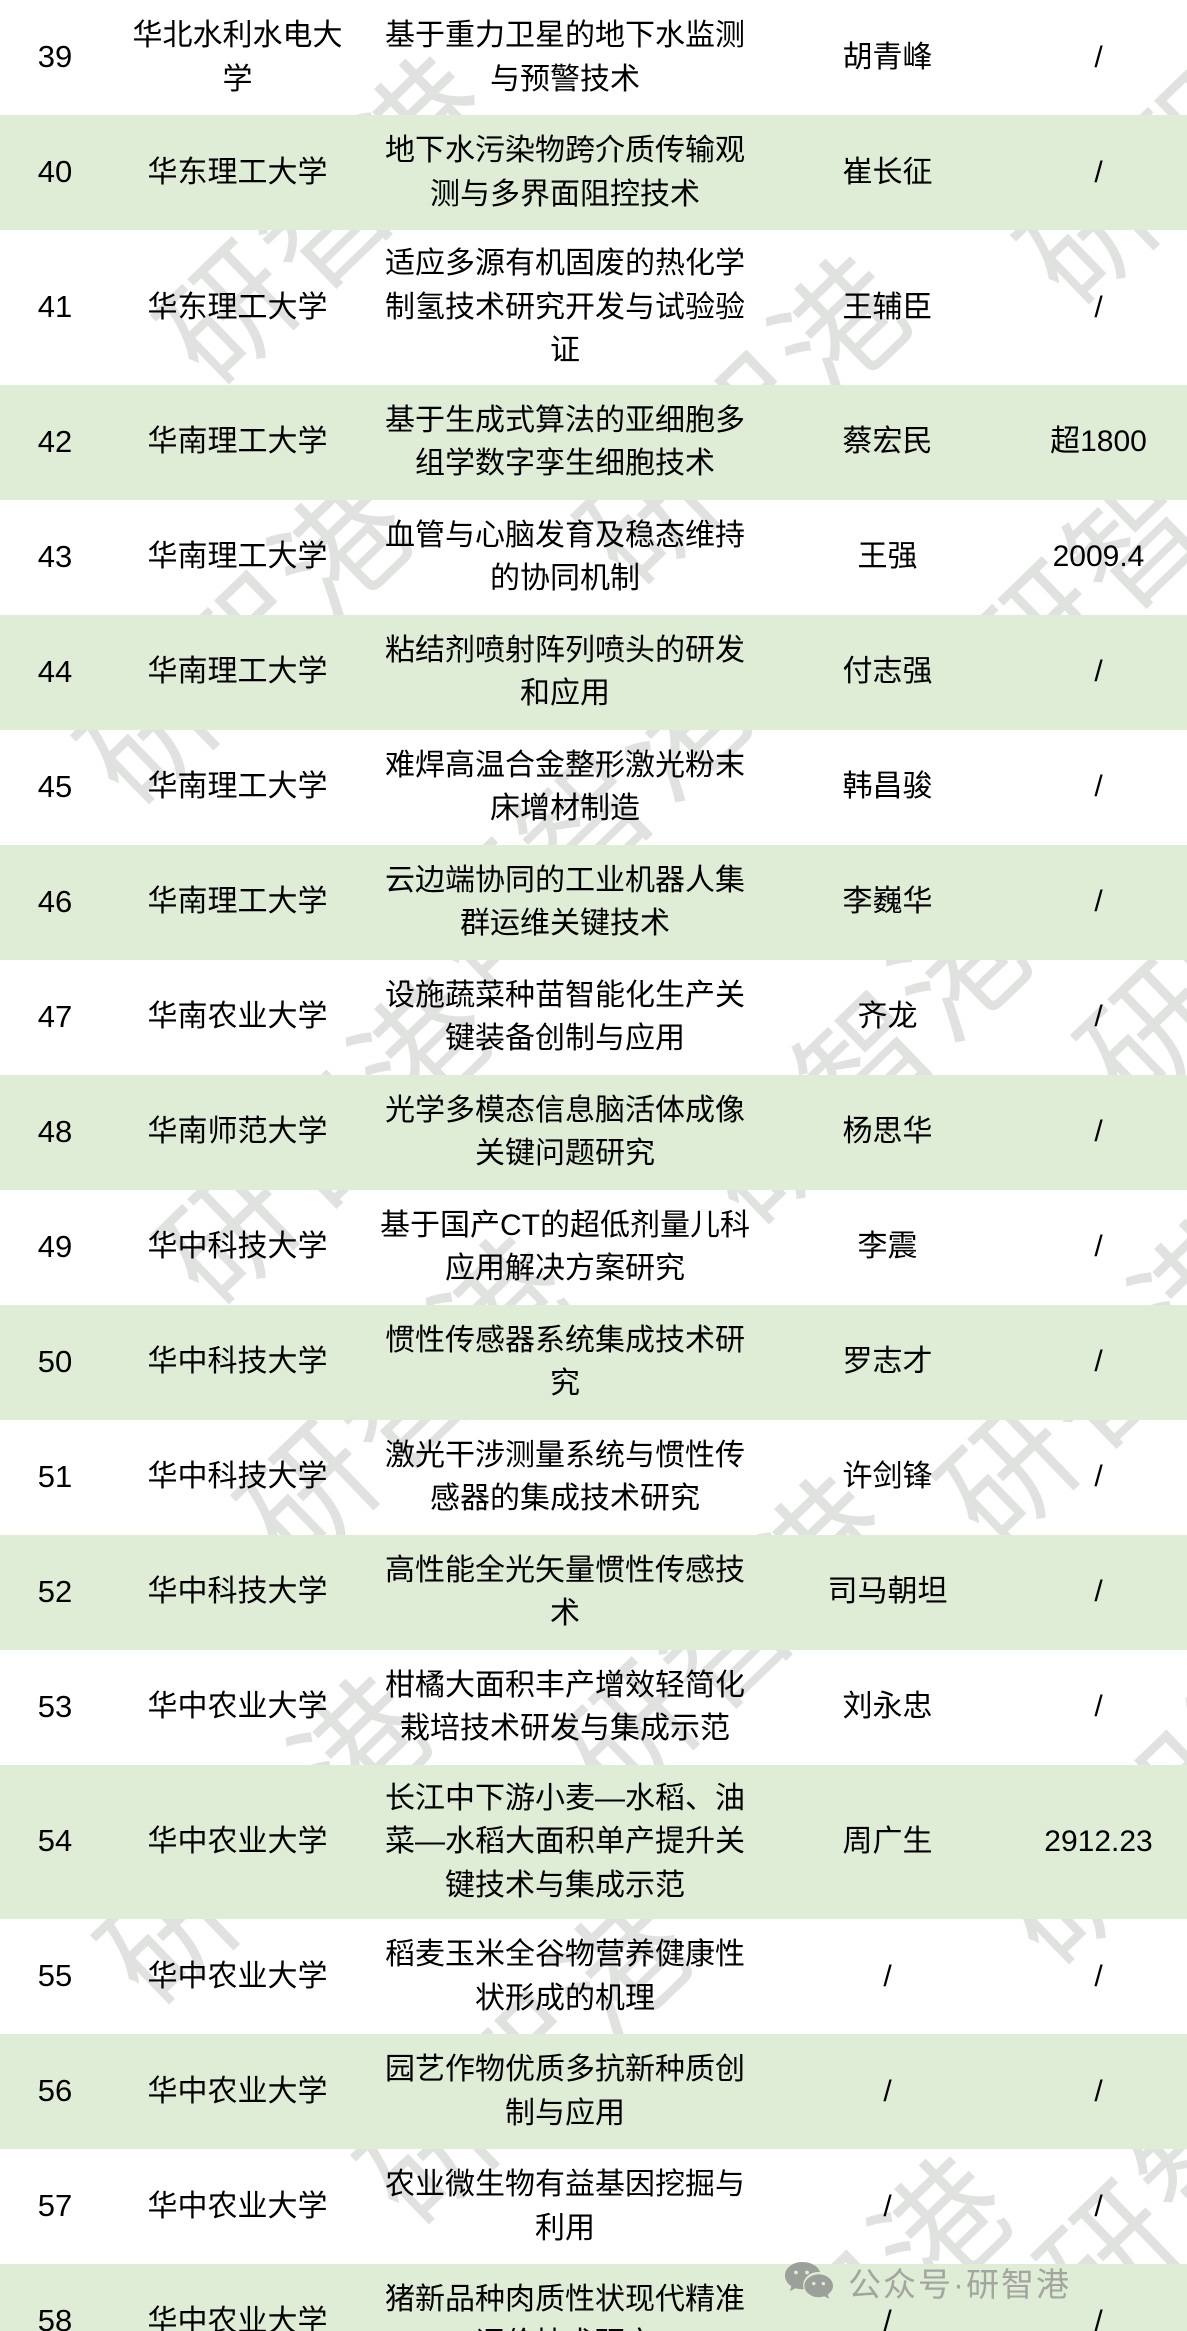  I want to click on table-row: 51 华中科技大学 激光干涉测量系统与惯性传感器的集成技术研究 许剑锋 /, so click(593, 1477).